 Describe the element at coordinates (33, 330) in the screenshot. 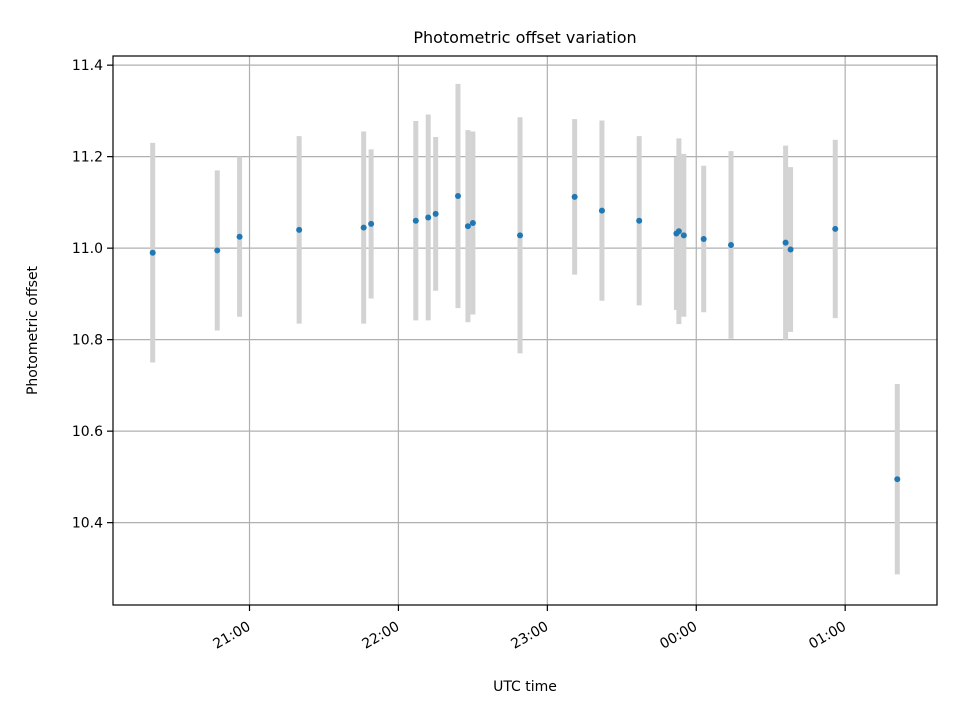

I see `y-axis-label: Photometric offset` at that location.